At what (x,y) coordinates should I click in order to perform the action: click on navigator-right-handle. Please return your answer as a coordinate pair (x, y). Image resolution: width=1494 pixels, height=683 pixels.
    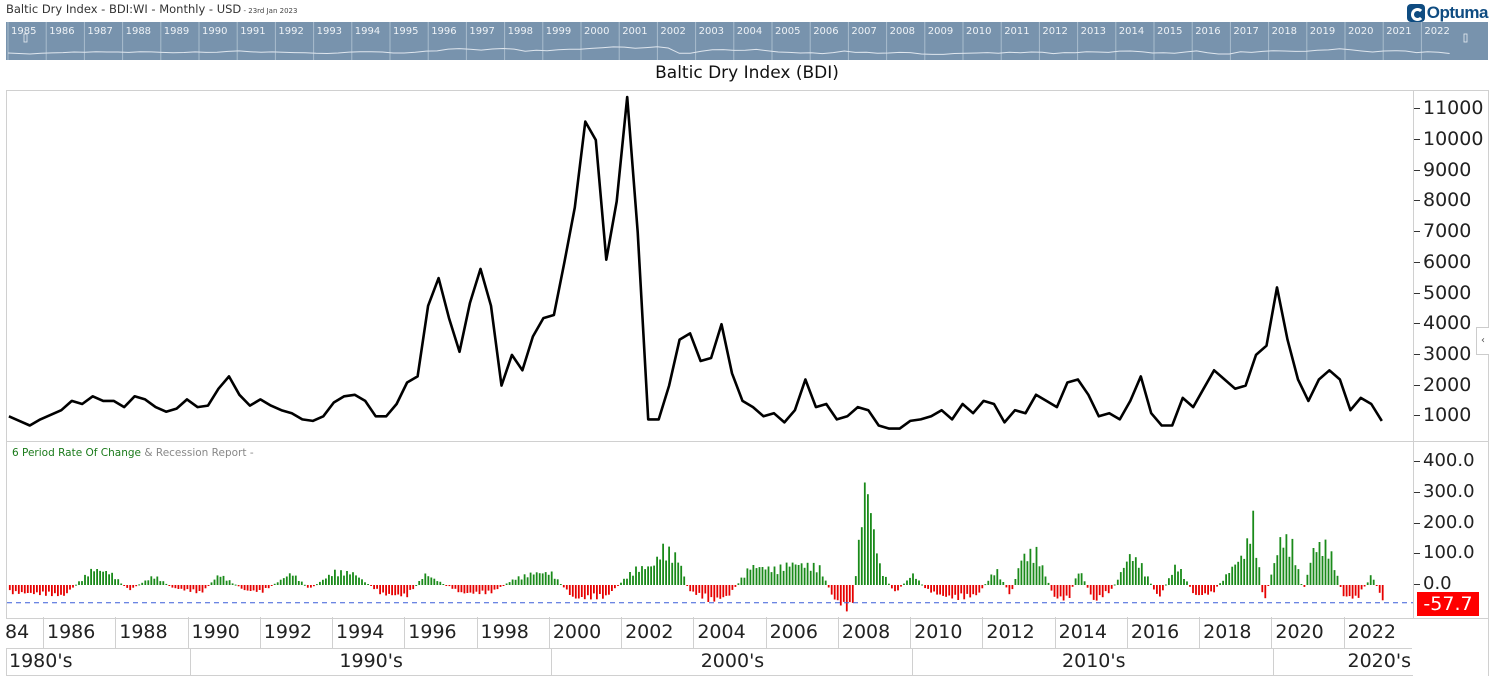
    Looking at the image, I should click on (1465, 38).